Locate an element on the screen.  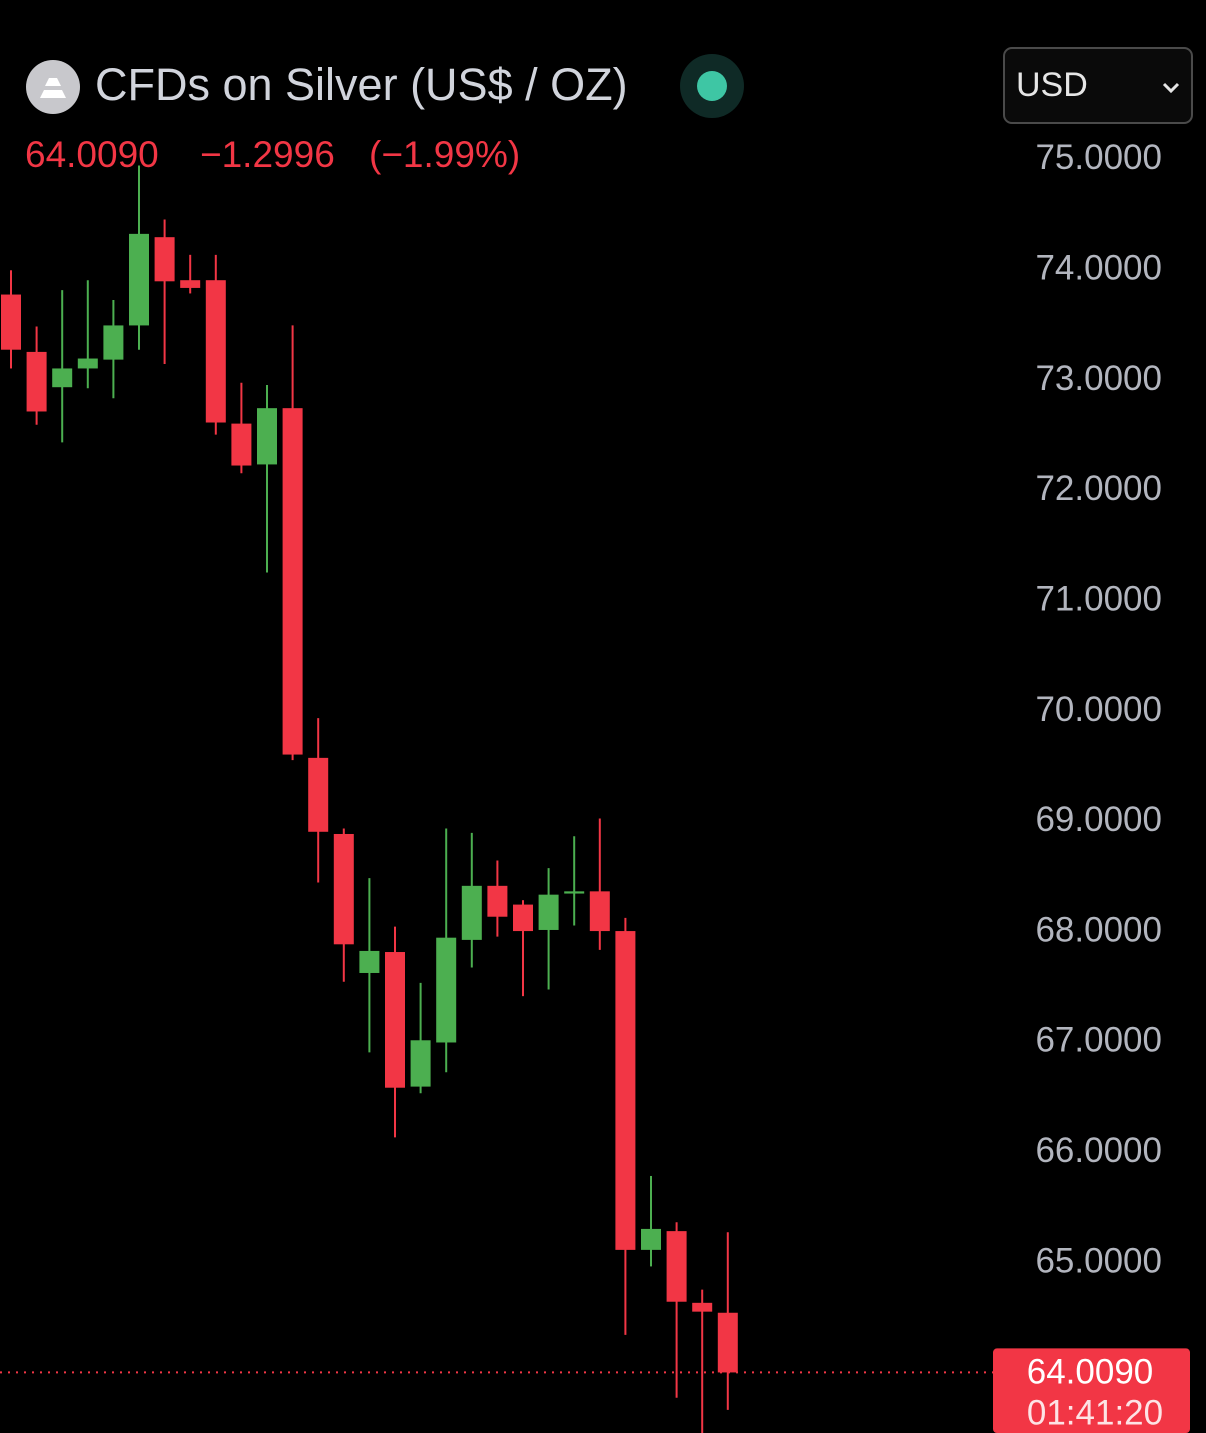
dropdown-arrow is located at coordinates (1171, 88).